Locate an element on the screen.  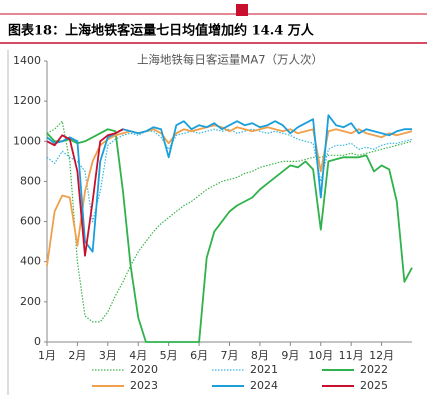
x-tick-label: 9月 is located at coordinates (290, 355).